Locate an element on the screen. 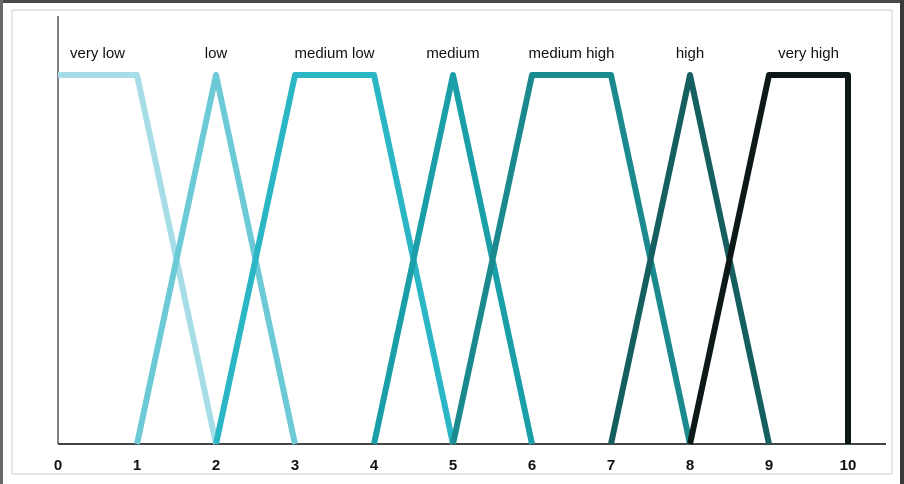 The height and width of the screenshot is (484, 904). series-label-very-low: very low is located at coordinates (97, 53).